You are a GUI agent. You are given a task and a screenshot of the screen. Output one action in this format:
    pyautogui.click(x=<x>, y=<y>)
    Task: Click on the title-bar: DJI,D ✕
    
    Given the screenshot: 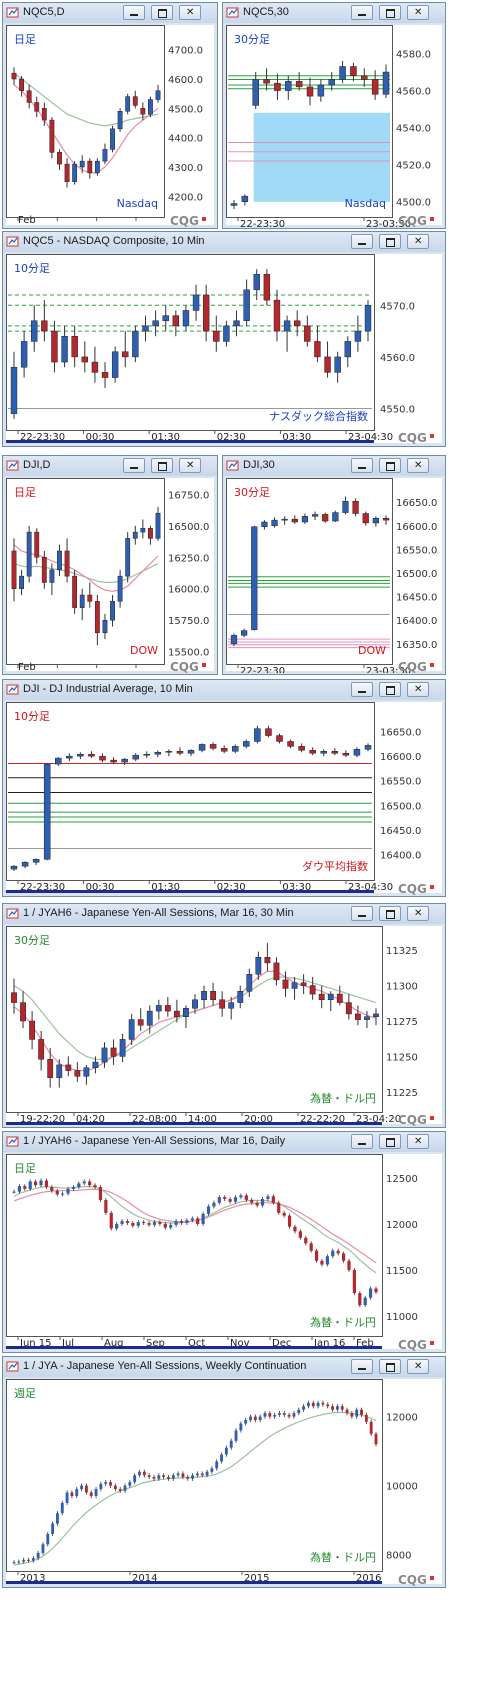 What is the action you would take?
    pyautogui.click(x=110, y=466)
    